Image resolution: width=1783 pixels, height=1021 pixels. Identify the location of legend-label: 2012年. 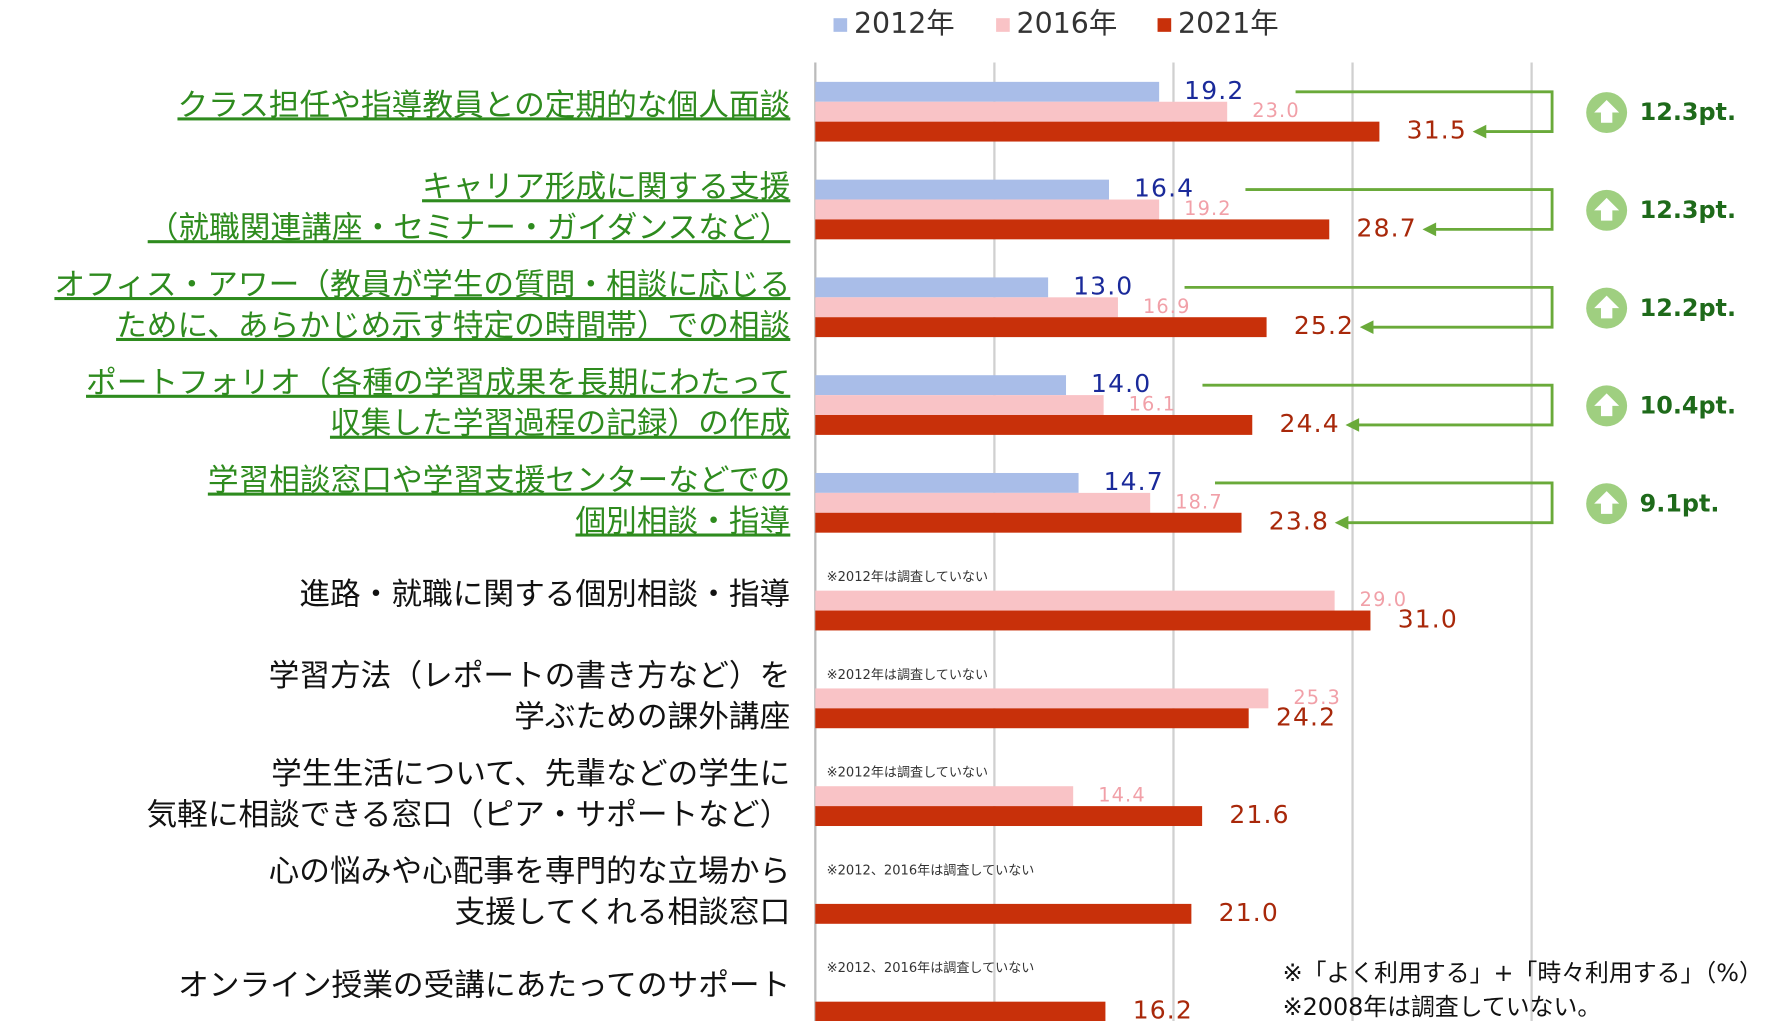
(904, 23).